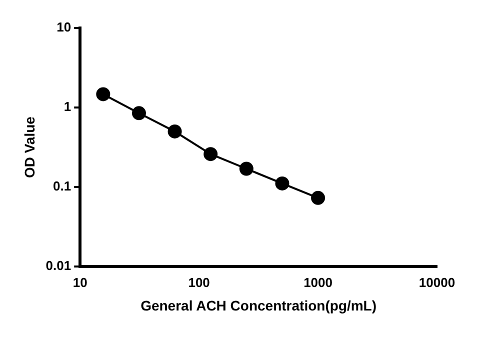  I want to click on y-tick-label: 10, so click(64, 27).